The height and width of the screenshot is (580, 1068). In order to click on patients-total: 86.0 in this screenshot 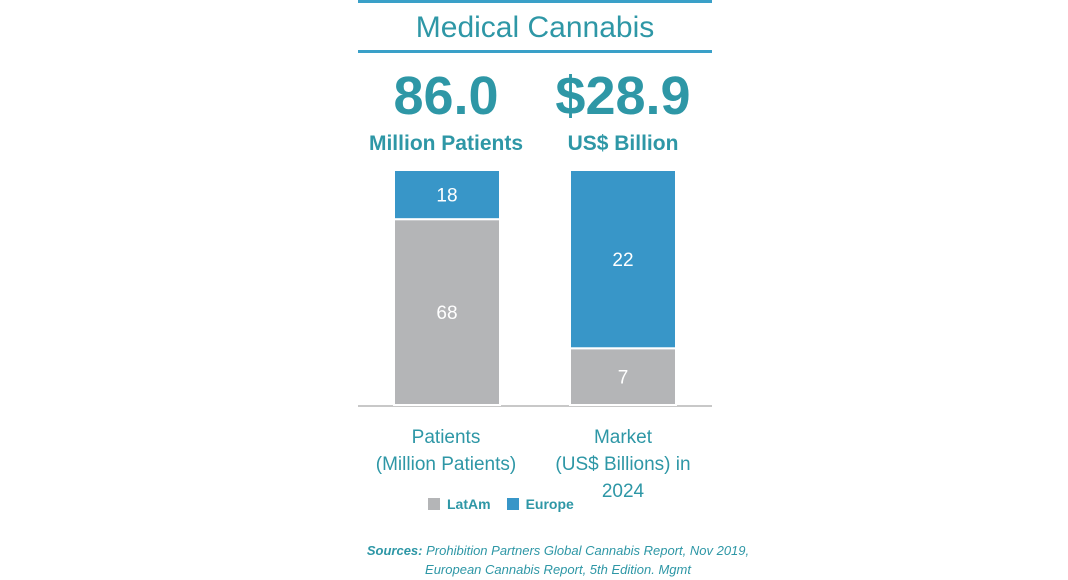, I will do `click(446, 96)`.